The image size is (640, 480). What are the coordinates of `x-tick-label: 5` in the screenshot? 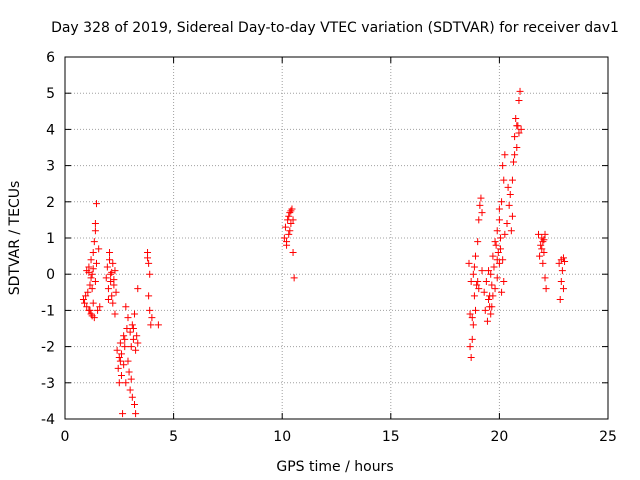 It's located at (173, 437).